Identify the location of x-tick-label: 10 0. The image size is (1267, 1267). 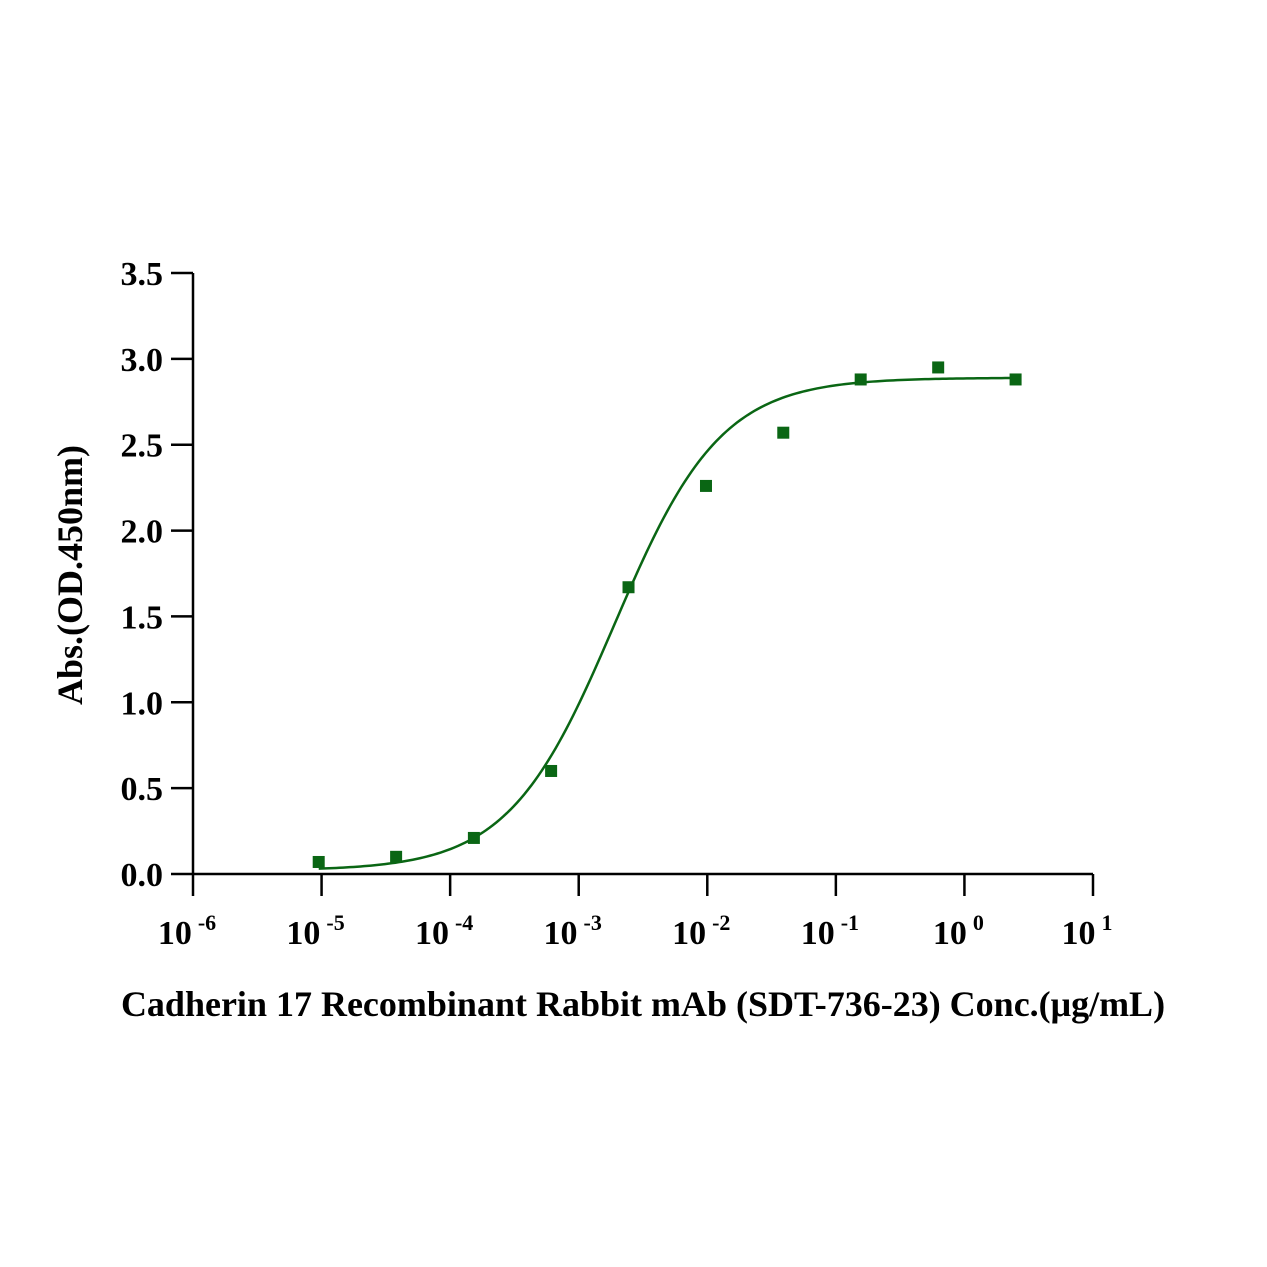
(958, 931).